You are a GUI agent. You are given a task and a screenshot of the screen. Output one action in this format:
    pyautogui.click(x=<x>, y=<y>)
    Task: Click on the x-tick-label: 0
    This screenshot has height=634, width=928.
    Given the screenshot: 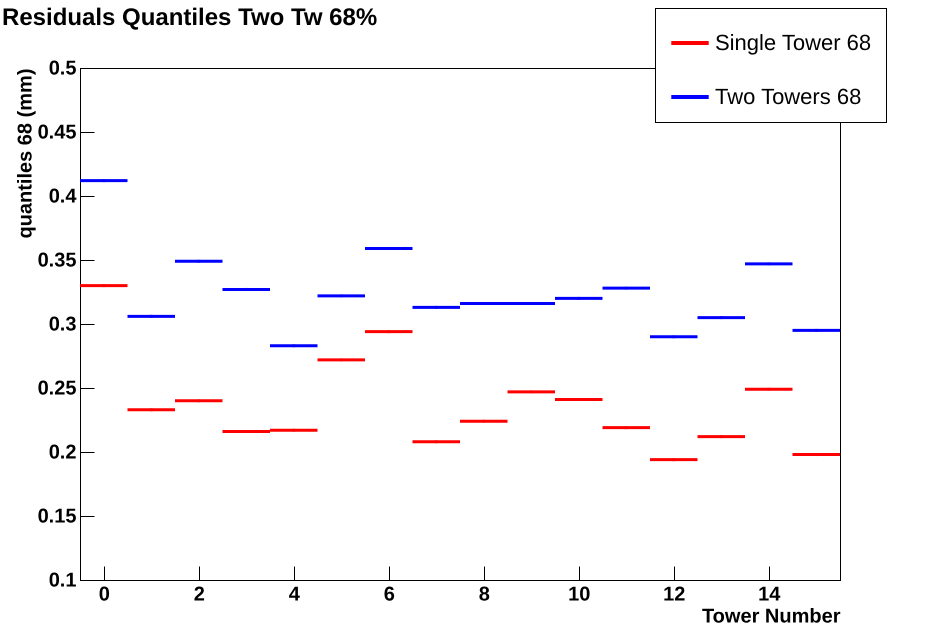 What is the action you would take?
    pyautogui.click(x=104, y=595)
    